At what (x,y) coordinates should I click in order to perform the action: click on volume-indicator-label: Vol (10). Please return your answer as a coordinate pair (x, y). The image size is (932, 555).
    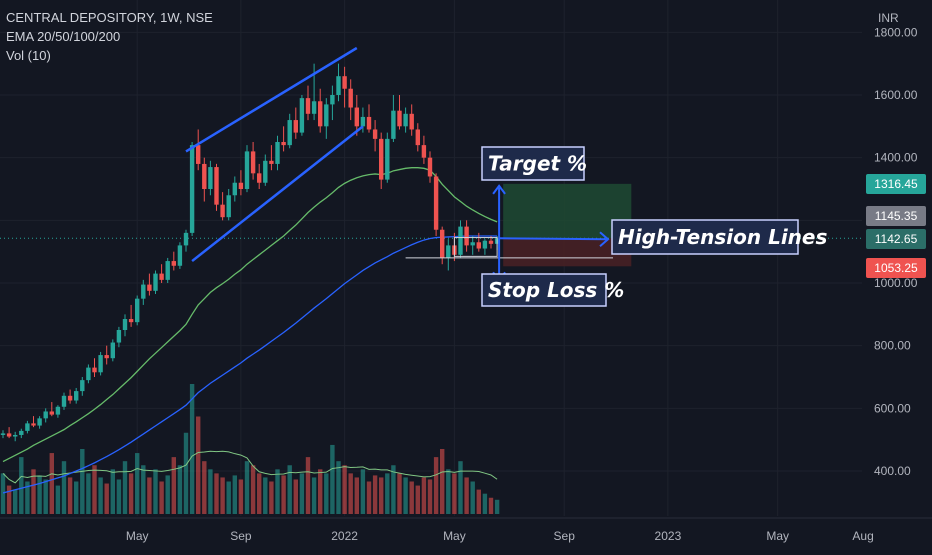
    Looking at the image, I should click on (28, 55).